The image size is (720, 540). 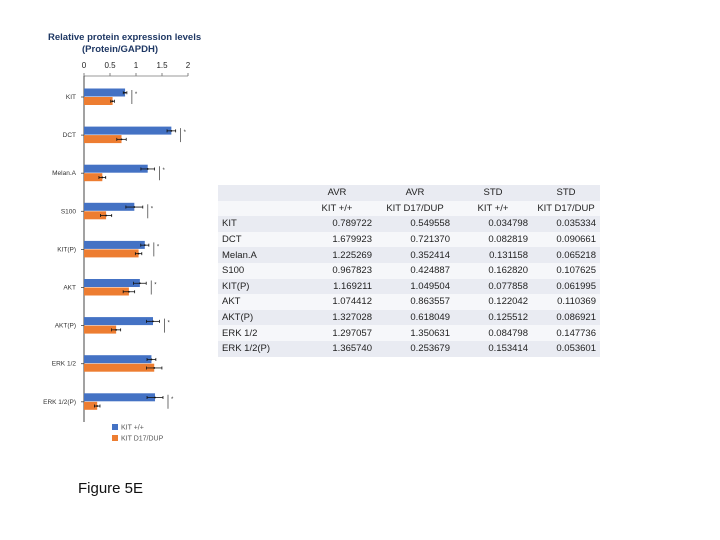 I want to click on table-row: KIT(P) 1.169211 1.049504 0.077858 0.061995, so click(x=409, y=286).